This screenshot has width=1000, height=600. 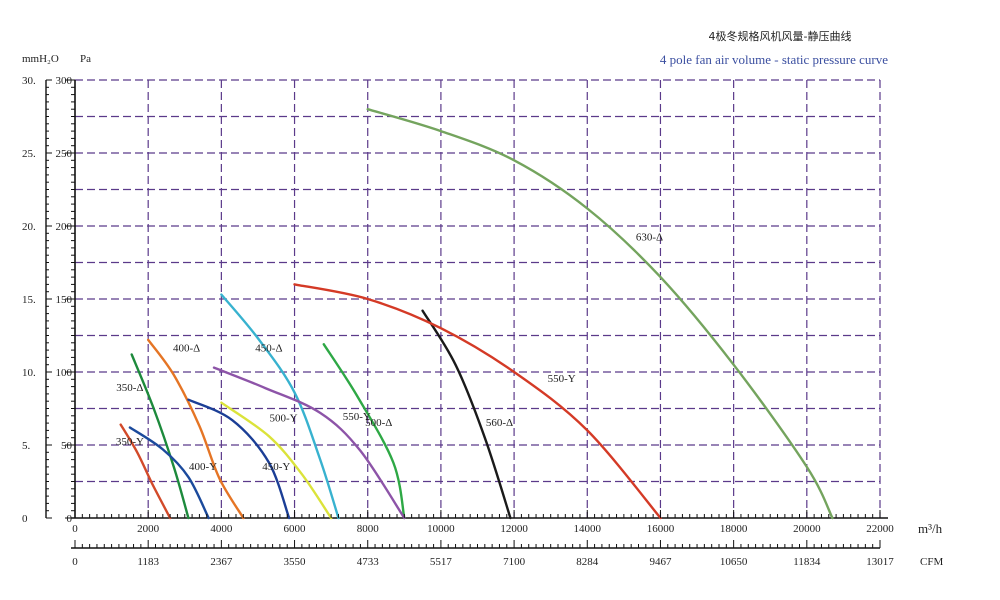 What do you see at coordinates (734, 562) in the screenshot?
I see `x2-tick-label: 10650` at bounding box center [734, 562].